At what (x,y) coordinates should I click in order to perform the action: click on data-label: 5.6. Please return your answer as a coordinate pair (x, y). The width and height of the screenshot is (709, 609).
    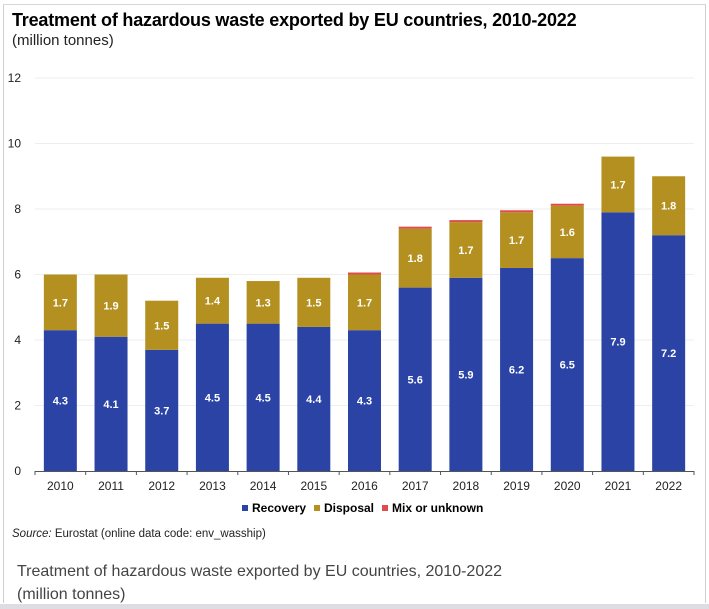
    Looking at the image, I should click on (415, 380).